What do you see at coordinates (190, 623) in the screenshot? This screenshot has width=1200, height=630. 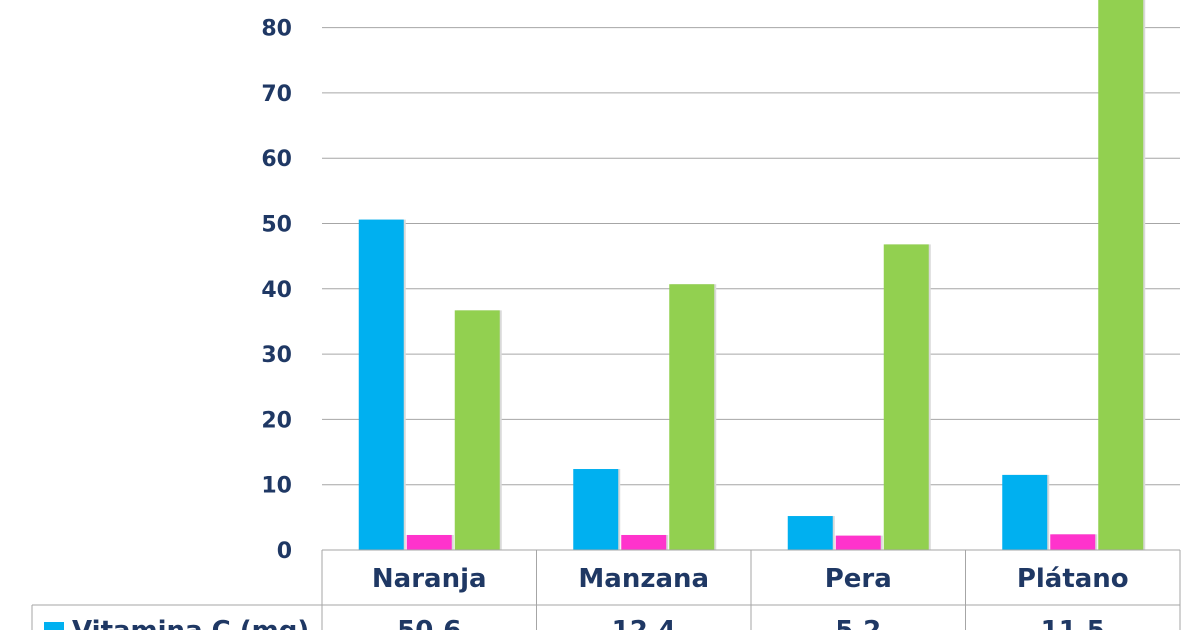 I see `legend-label: Vitamina C (mg)` at bounding box center [190, 623].